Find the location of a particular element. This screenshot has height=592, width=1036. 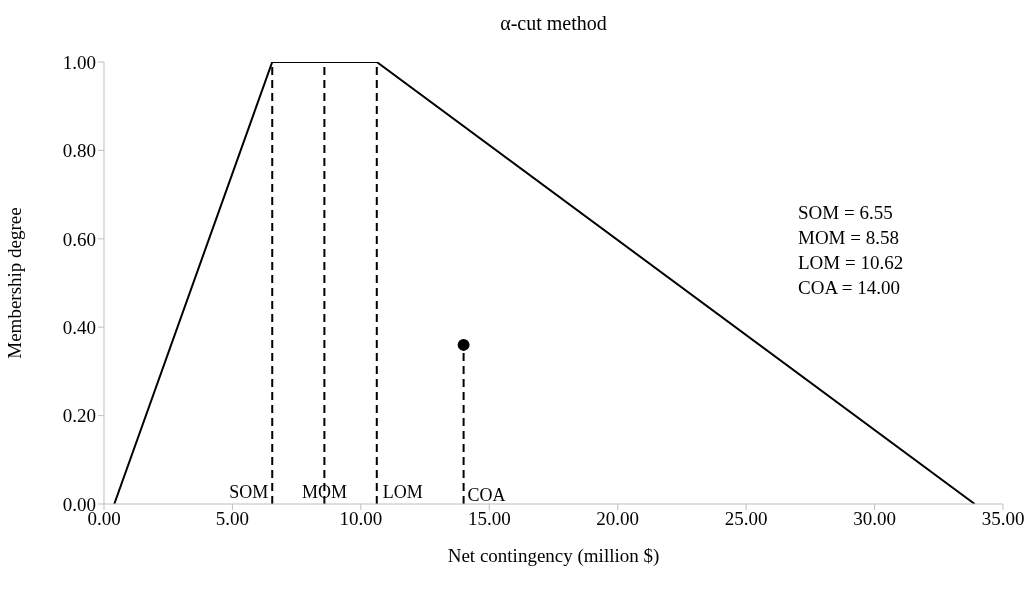

annotation: COA is located at coordinates (486, 495).